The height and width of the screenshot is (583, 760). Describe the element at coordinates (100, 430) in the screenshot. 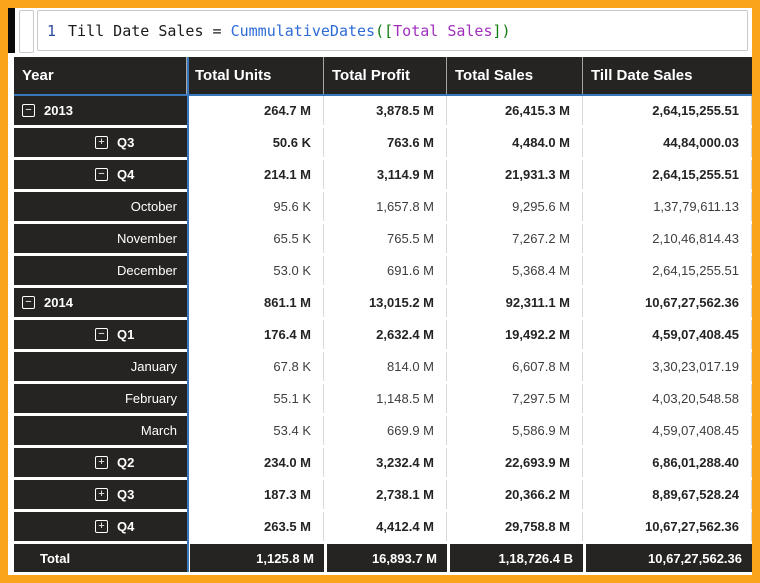

I see `row-header-march: March` at that location.